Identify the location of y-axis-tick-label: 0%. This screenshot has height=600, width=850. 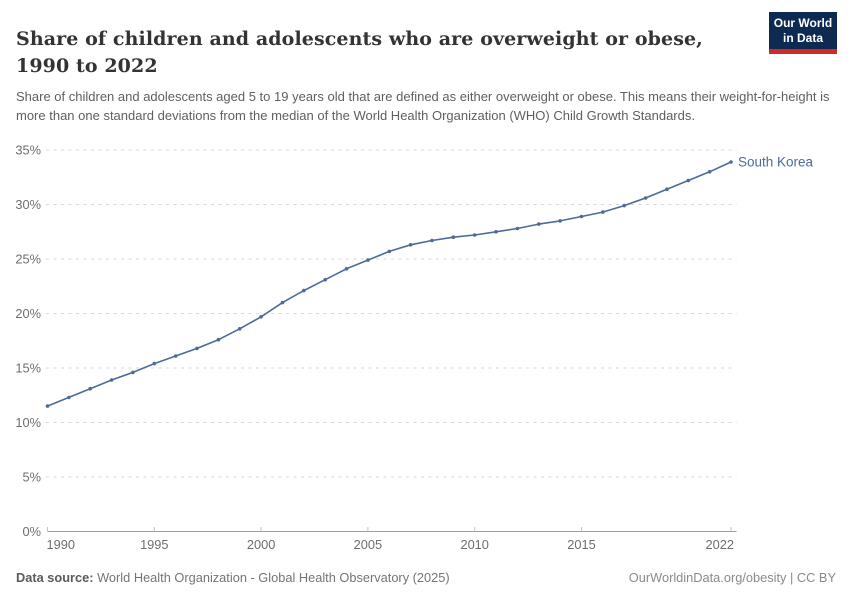
(32, 531).